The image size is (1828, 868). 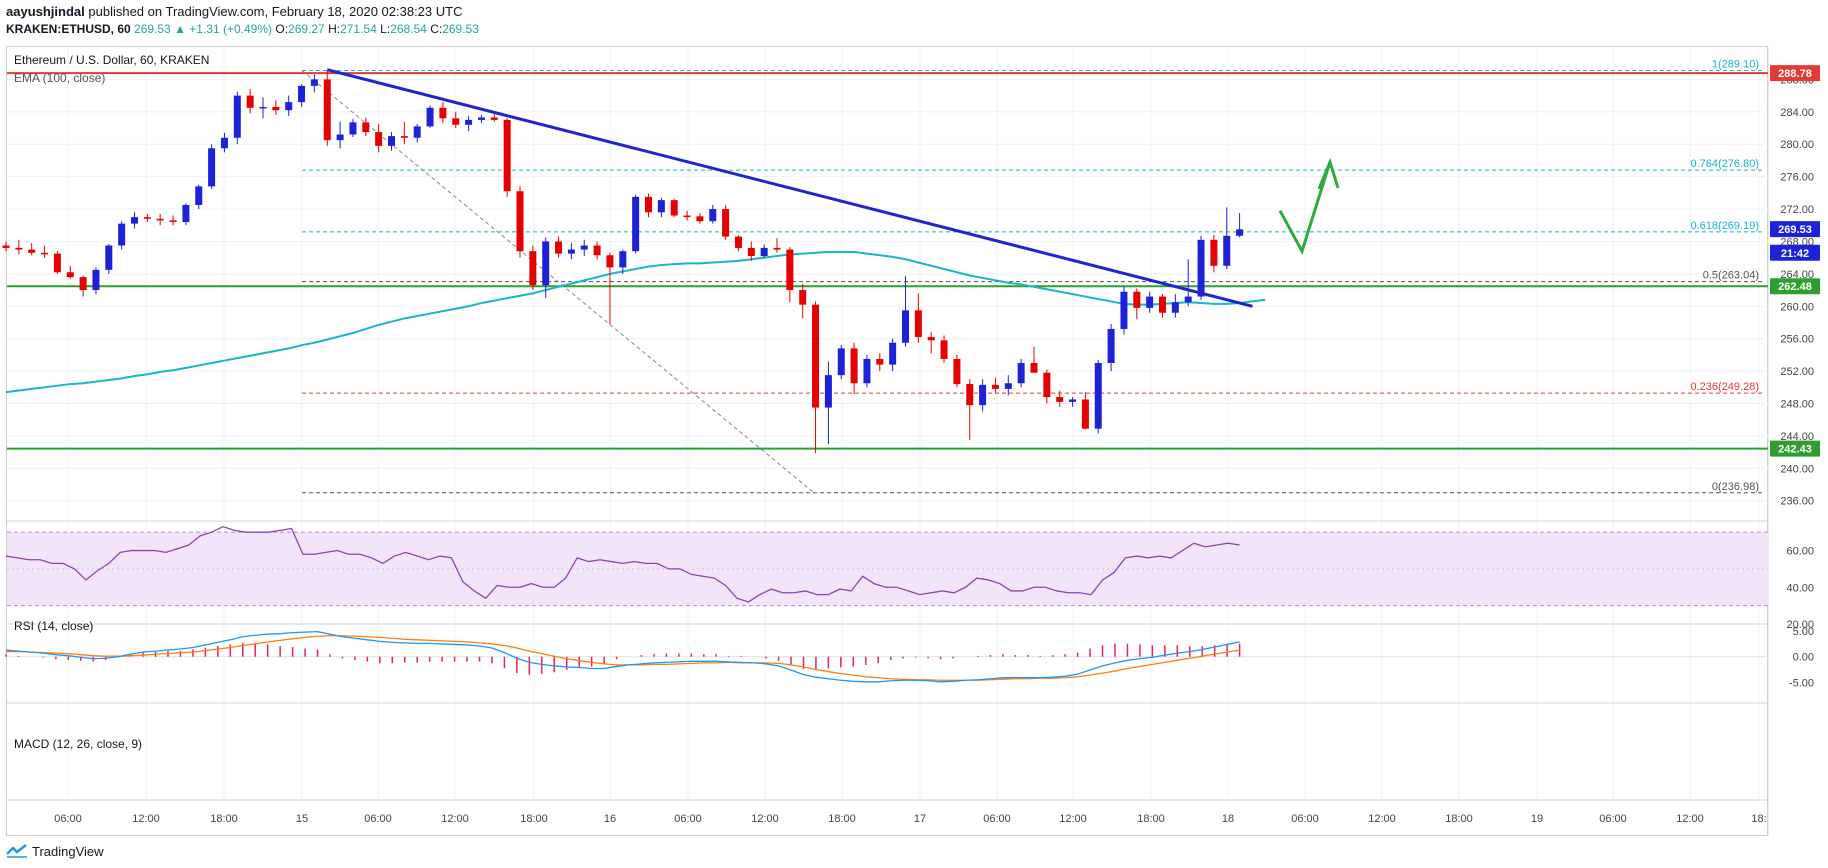 I want to click on tradingview-logo-icon, so click(x=16, y=851).